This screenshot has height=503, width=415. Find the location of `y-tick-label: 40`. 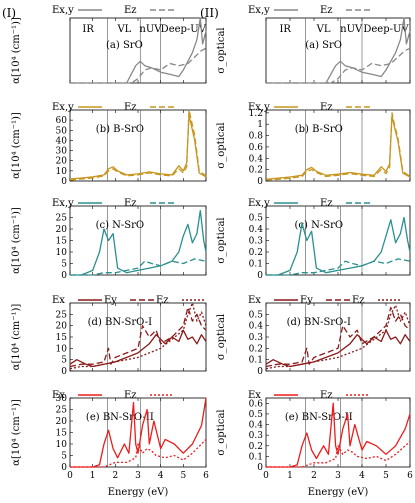

y-tick-label: 40 is located at coordinates (62, 141).